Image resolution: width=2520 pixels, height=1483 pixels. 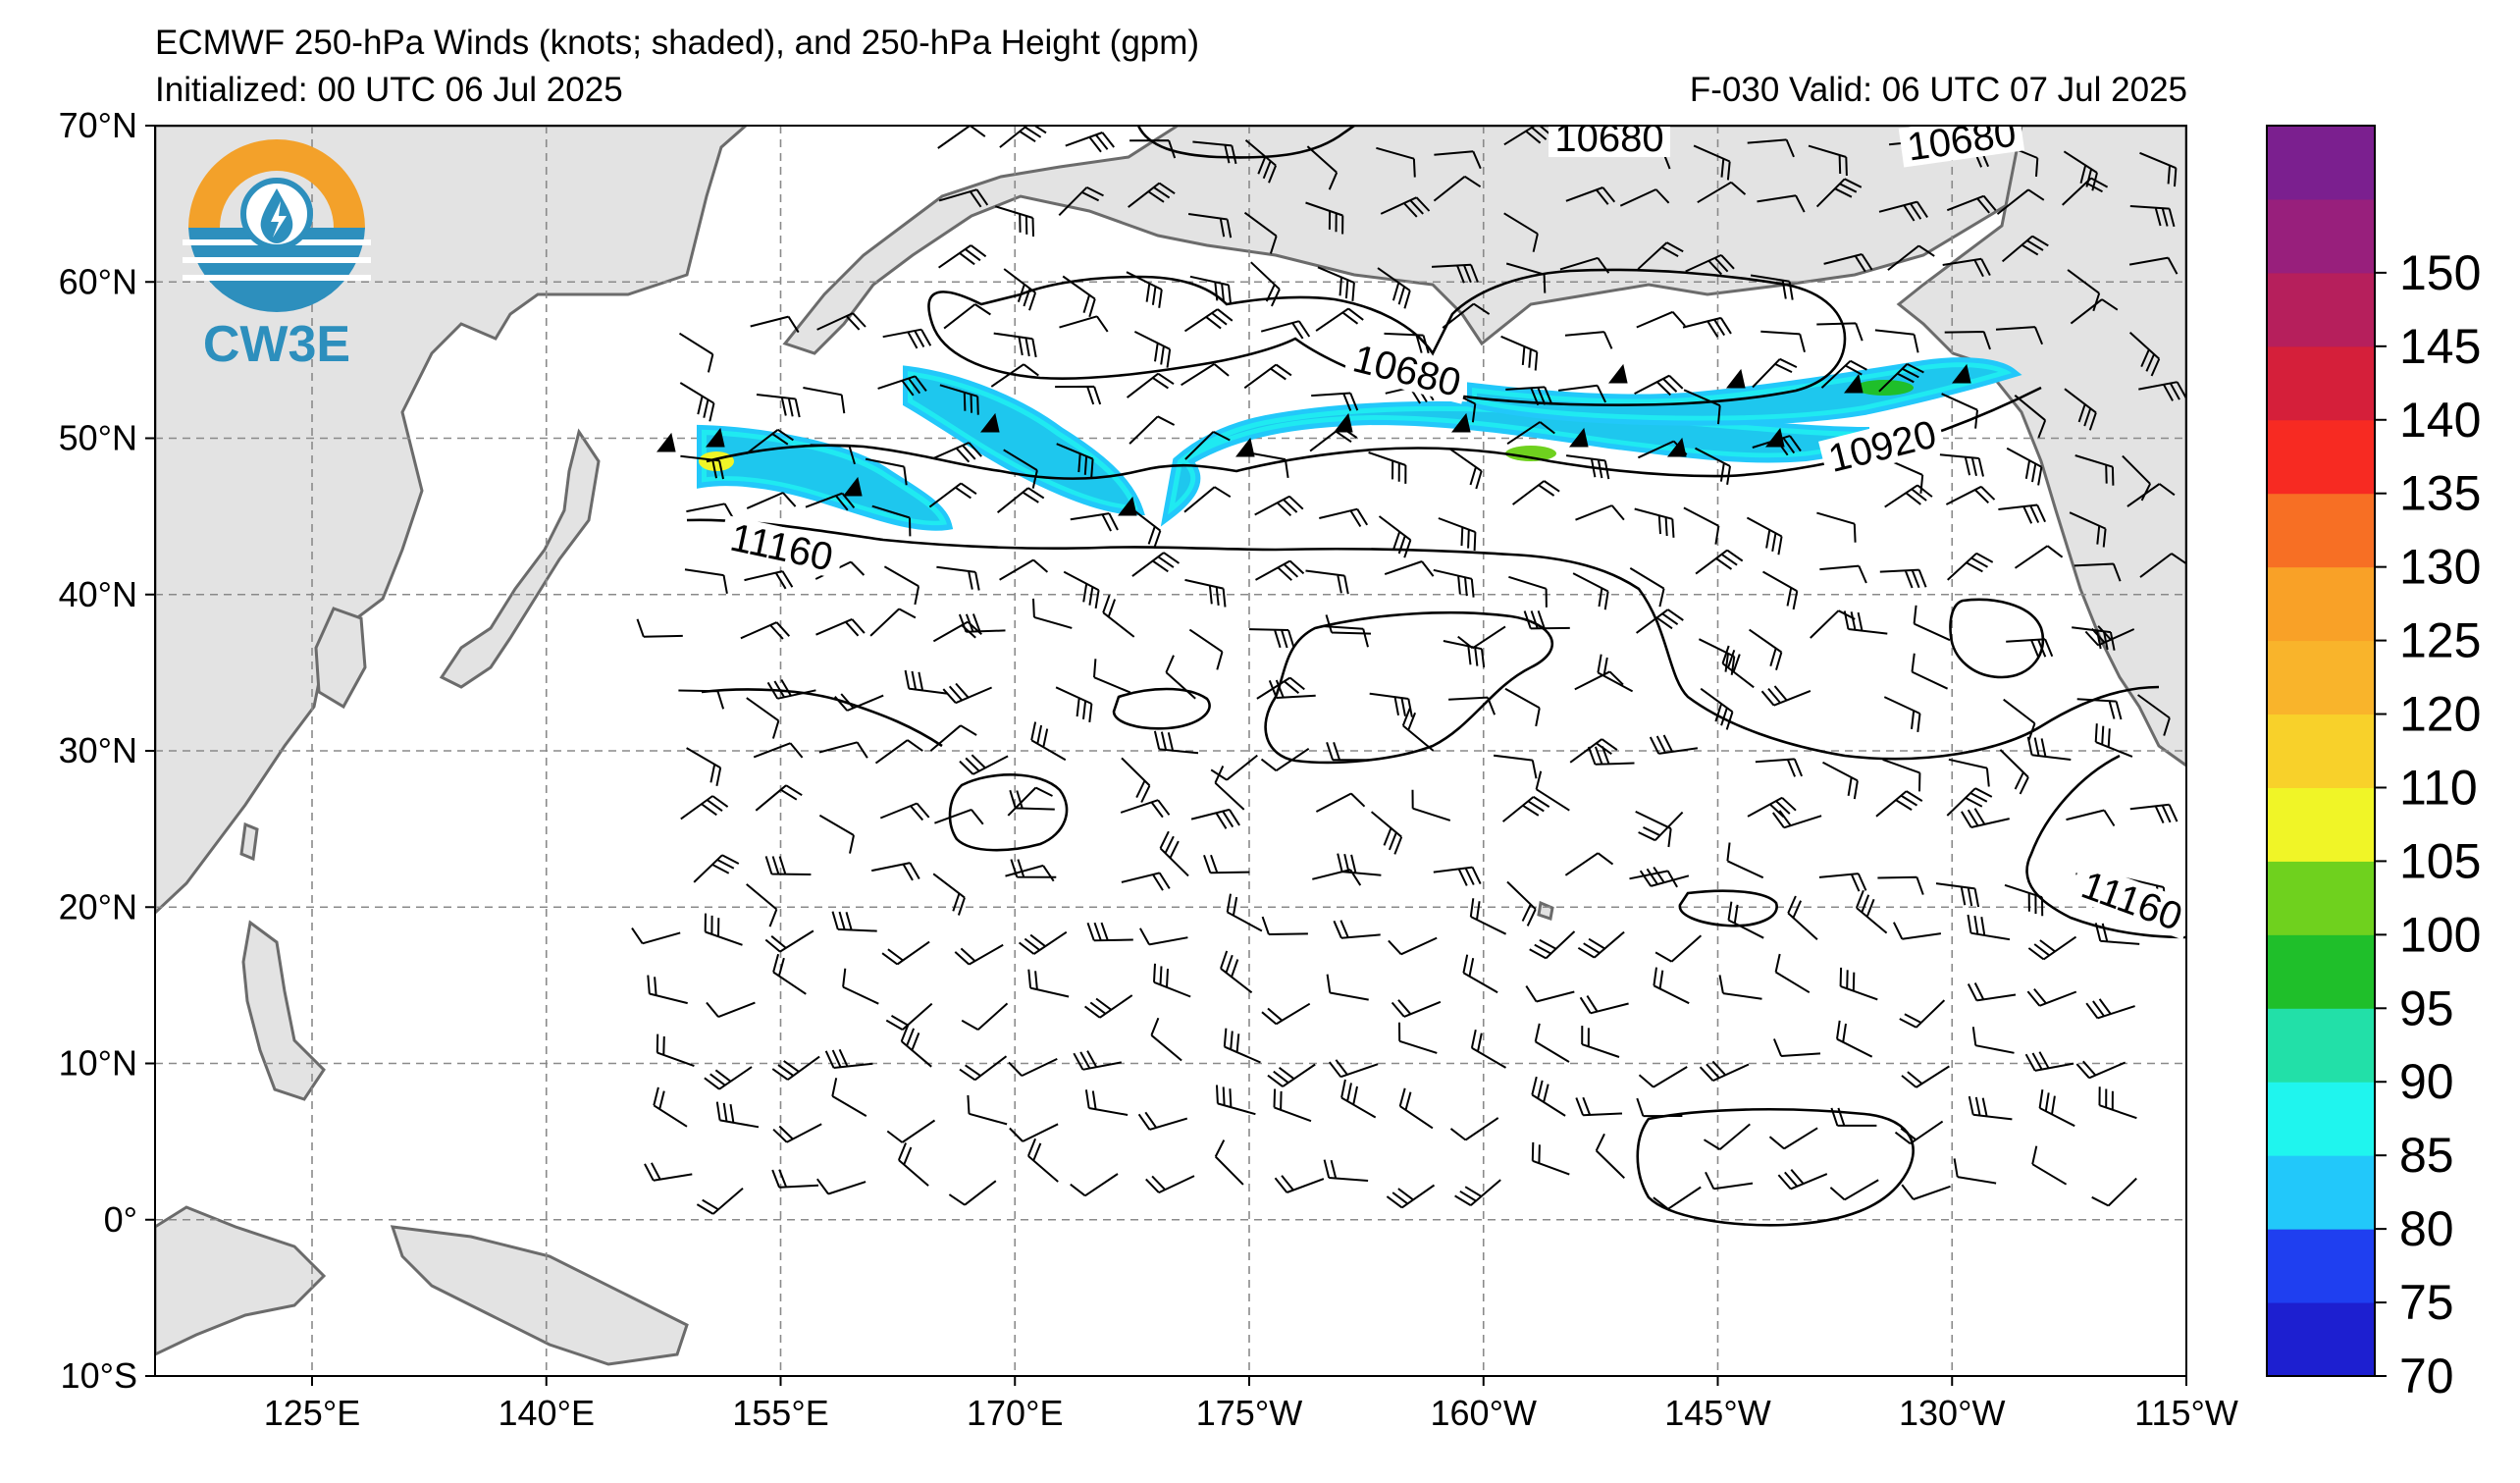 What do you see at coordinates (1938, 90) in the screenshot?
I see `valid-time: F-030 Valid: 06 UTC 07 Jul 2025` at bounding box center [1938, 90].